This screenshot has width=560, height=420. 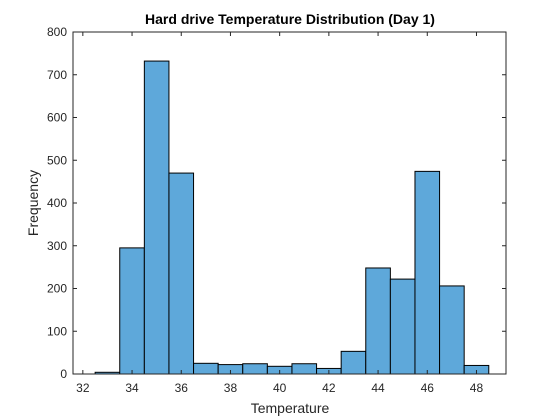 What do you see at coordinates (57, 32) in the screenshot?
I see `y-tick-label: 800` at bounding box center [57, 32].